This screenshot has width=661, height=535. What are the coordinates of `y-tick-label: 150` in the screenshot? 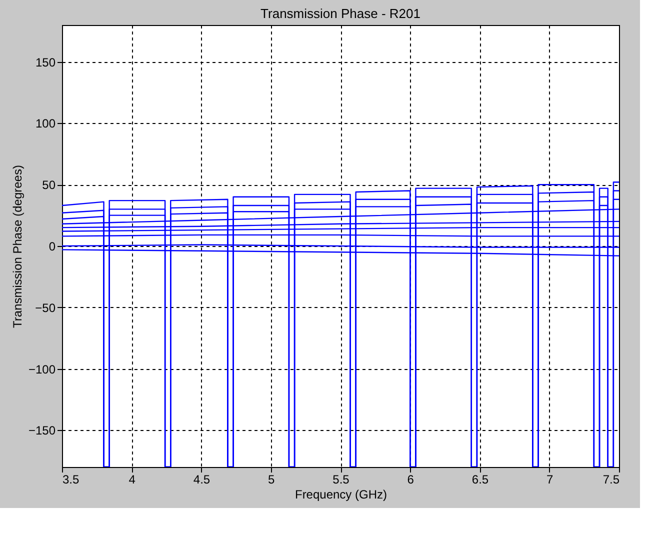 It's located at (45, 62).